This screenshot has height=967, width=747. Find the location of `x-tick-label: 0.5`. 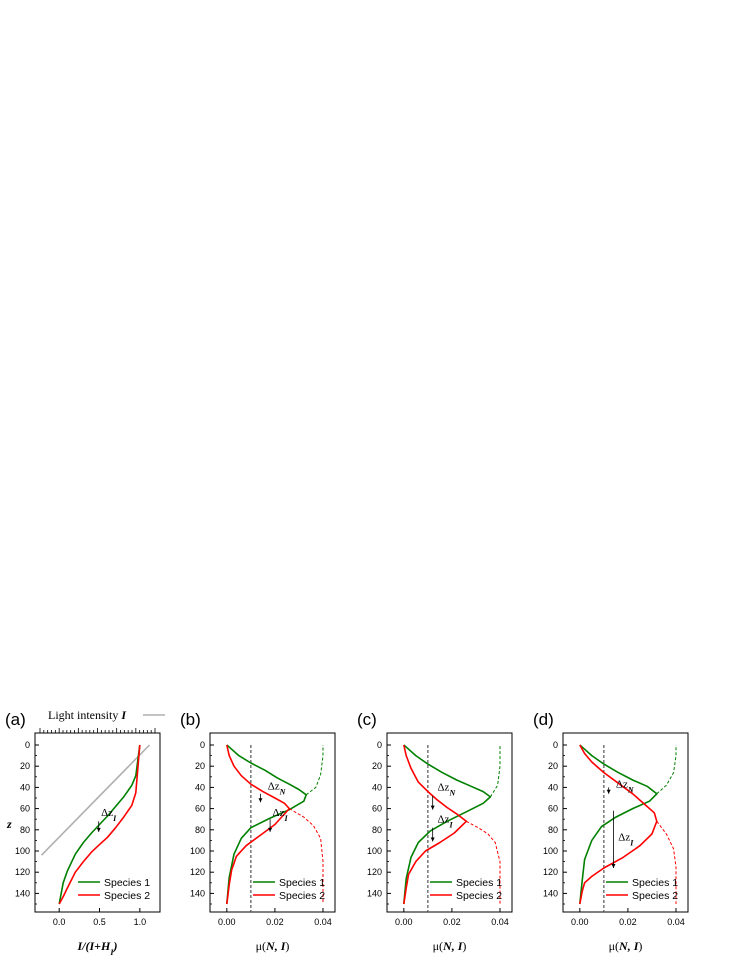

x-tick-label: 0.5 is located at coordinates (99, 922).